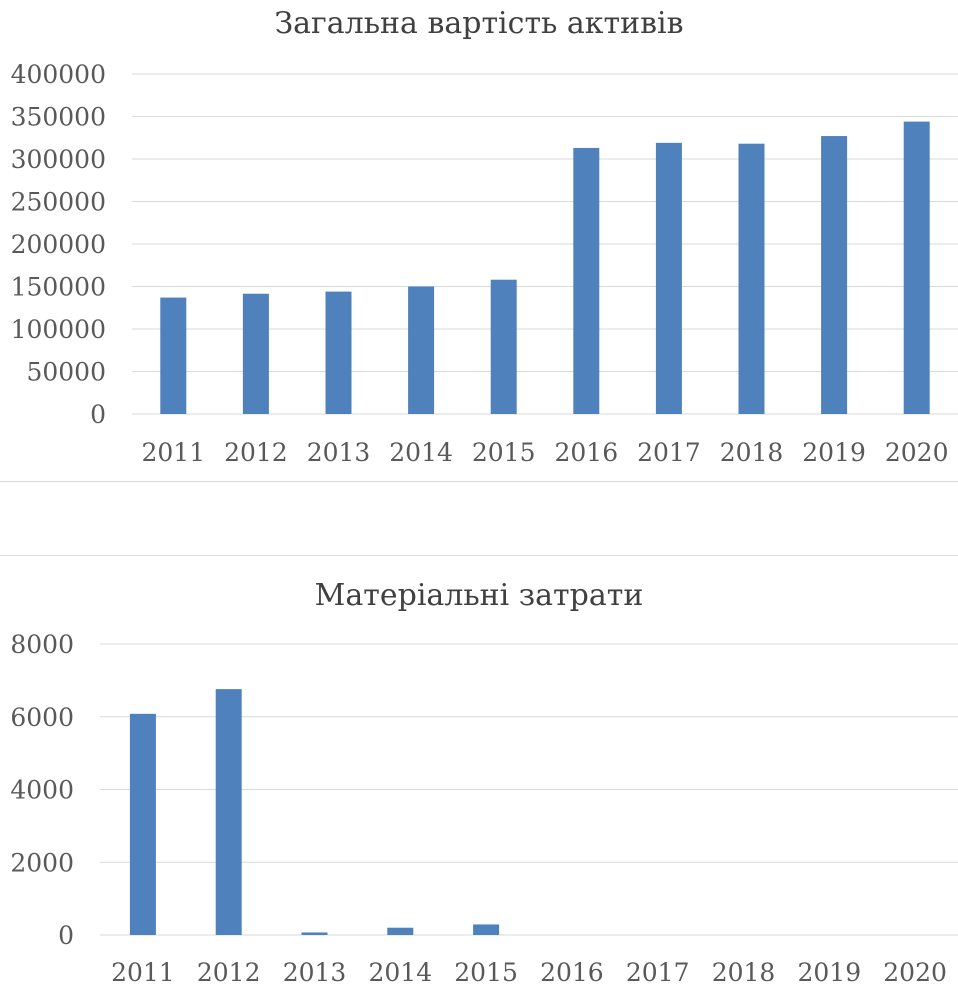  Describe the element at coordinates (58, 117) in the screenshot. I see `y-tick-label: 350000` at that location.